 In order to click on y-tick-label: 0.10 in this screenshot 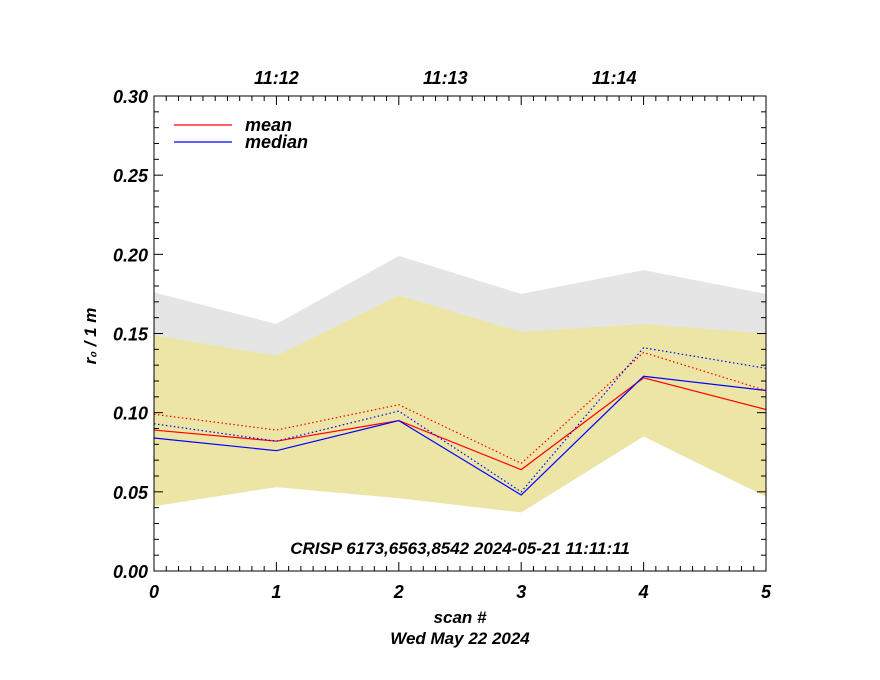, I will do `click(130, 414)`.